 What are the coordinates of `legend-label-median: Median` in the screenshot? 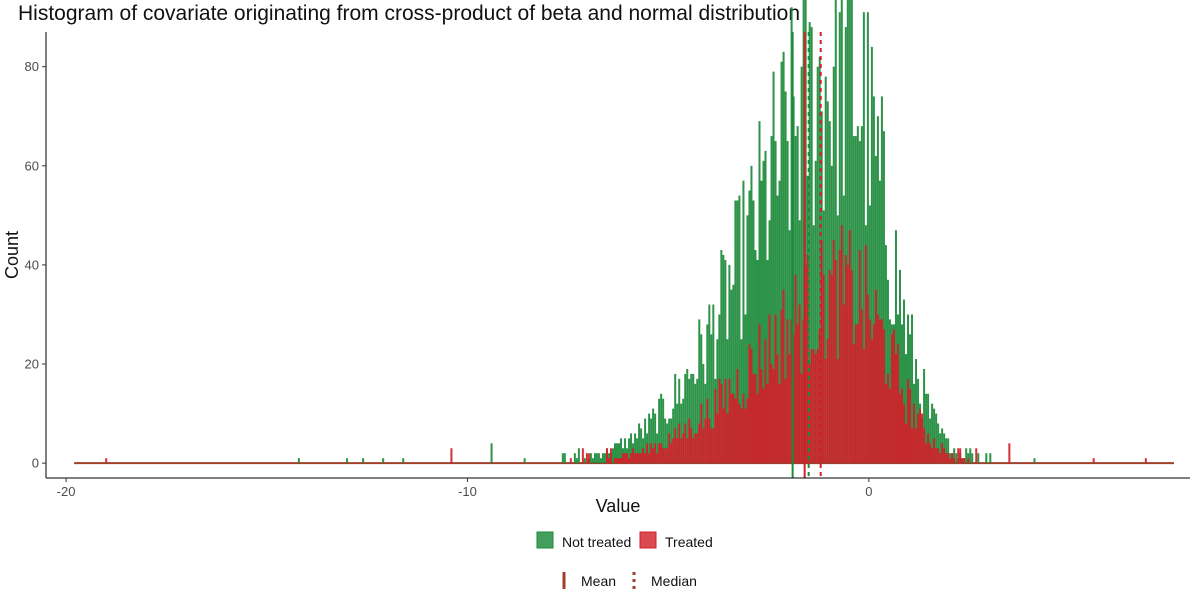 It's located at (674, 581).